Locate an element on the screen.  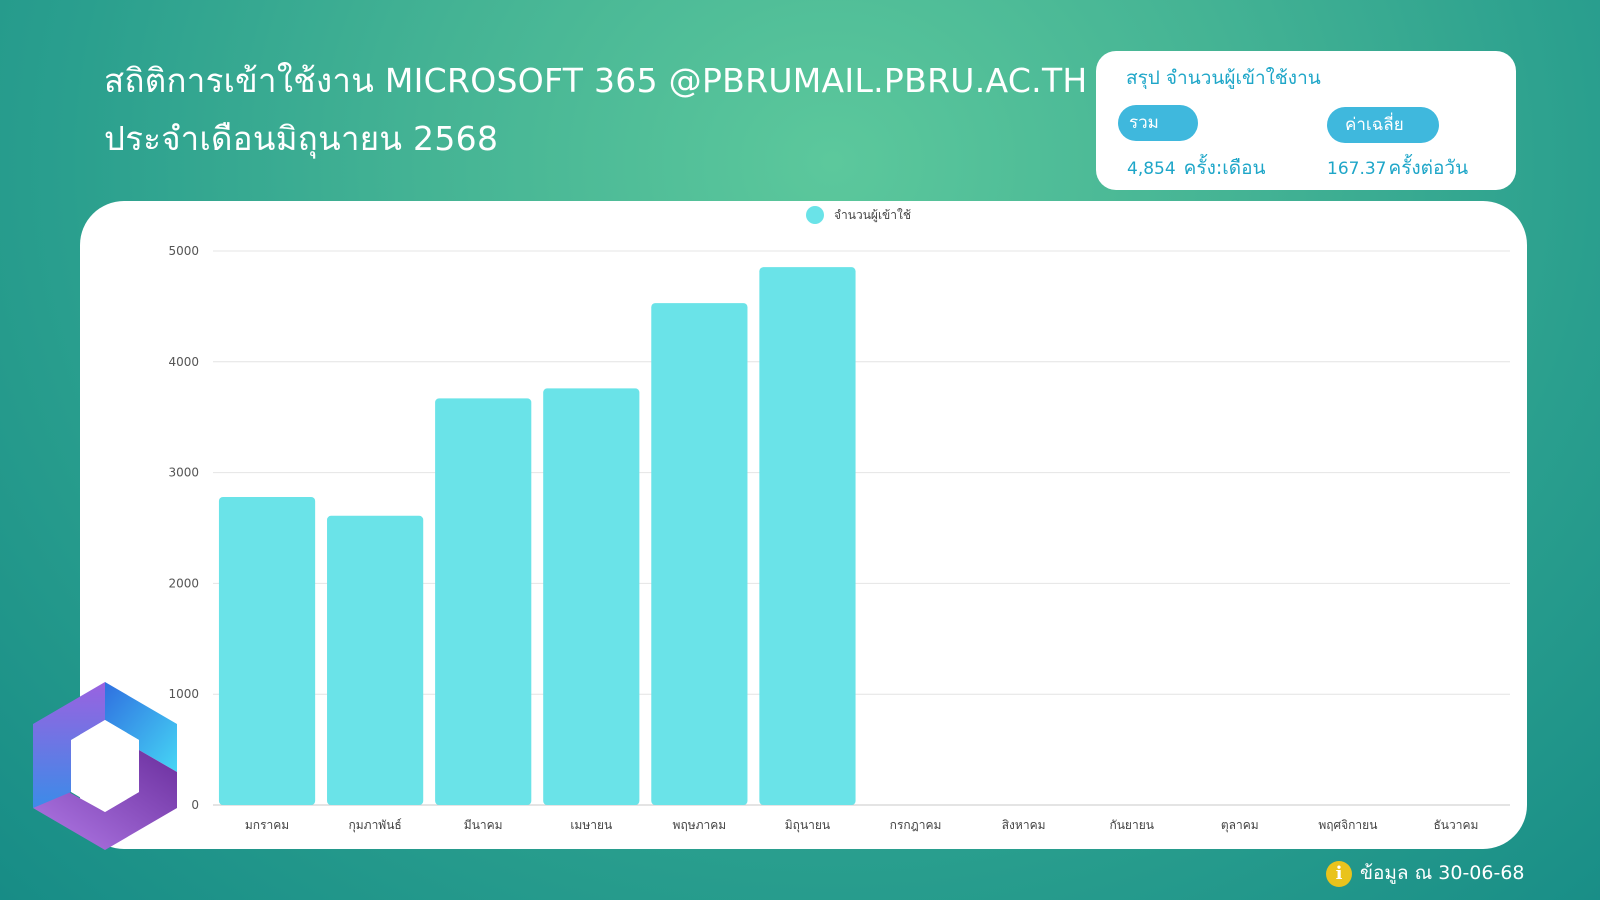
data-date-note: i ข้อมูล ณ 30-06-68 is located at coordinates (1425, 873).